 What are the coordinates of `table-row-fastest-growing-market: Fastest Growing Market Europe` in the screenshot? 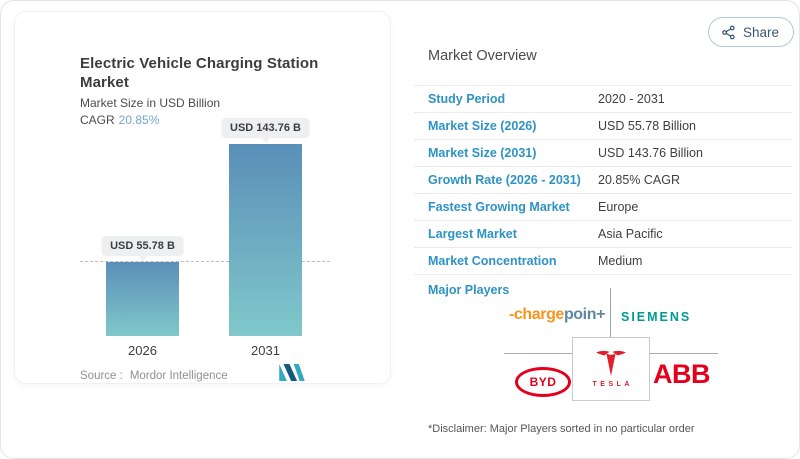 It's located at (603, 207).